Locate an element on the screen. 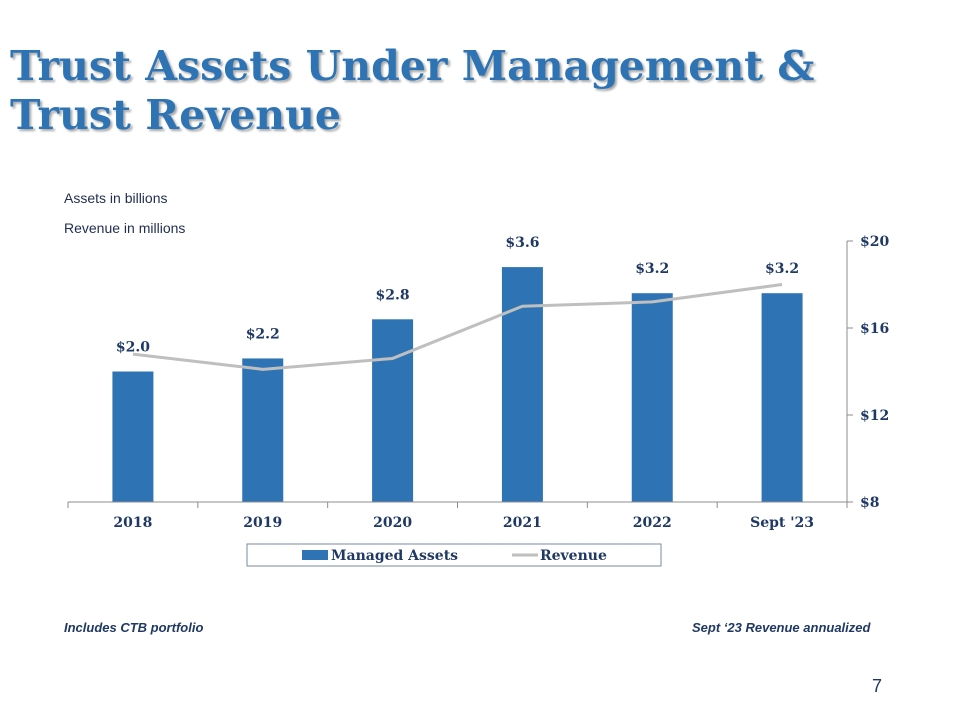  assets-unit-note: Assets in billions is located at coordinates (116, 198).